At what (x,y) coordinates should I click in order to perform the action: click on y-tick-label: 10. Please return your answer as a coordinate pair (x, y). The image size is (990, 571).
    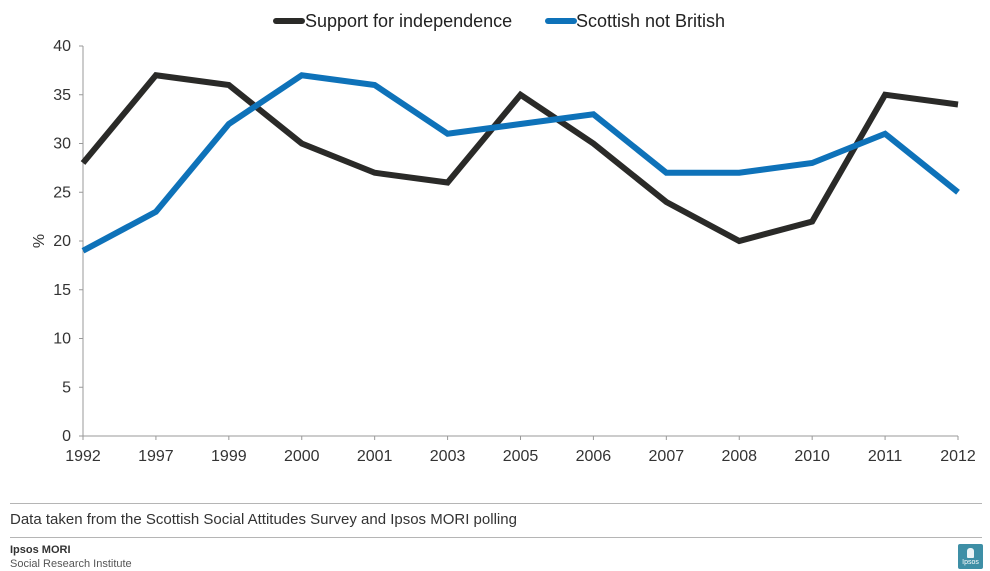
    Looking at the image, I should click on (62, 339).